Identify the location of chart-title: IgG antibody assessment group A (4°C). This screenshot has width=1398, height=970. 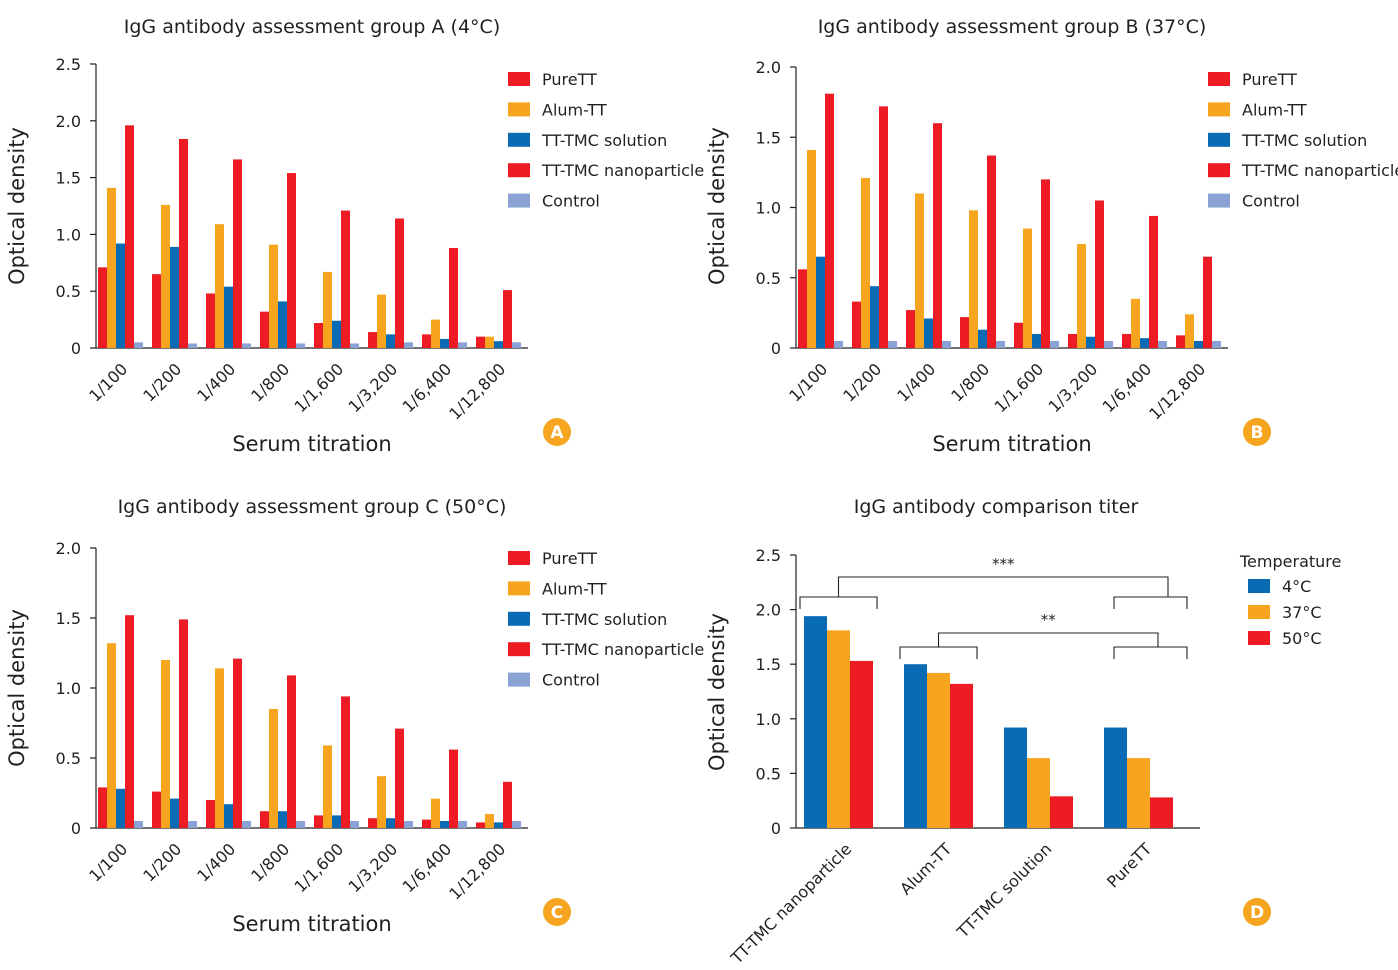
(312, 27).